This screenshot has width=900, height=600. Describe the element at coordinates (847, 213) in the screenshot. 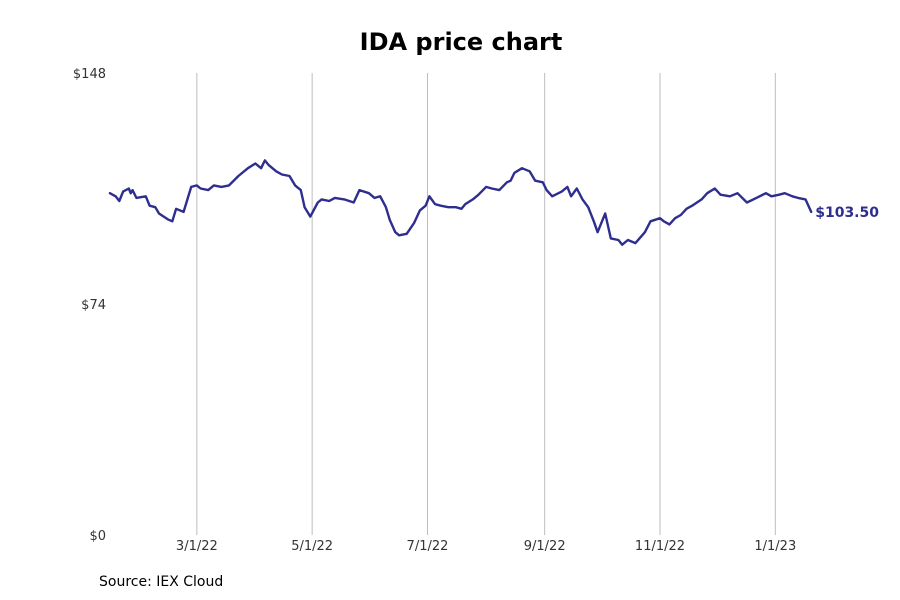

I see `last-price-label: $103.50` at that location.